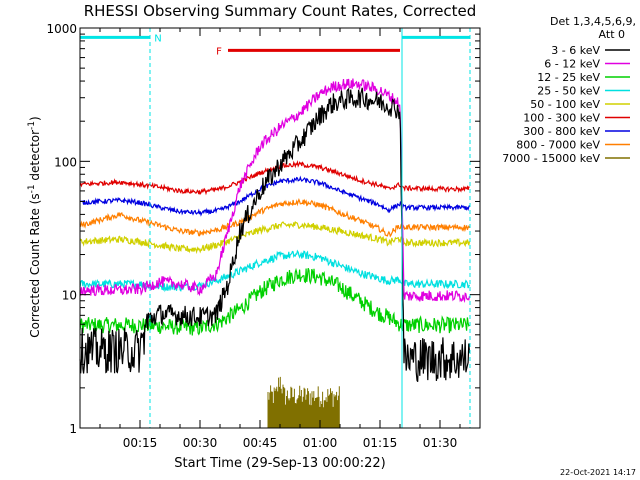  I want to click on y-axis-title: Corrected Count Rate (s-1 detector-1), so click(34, 226).